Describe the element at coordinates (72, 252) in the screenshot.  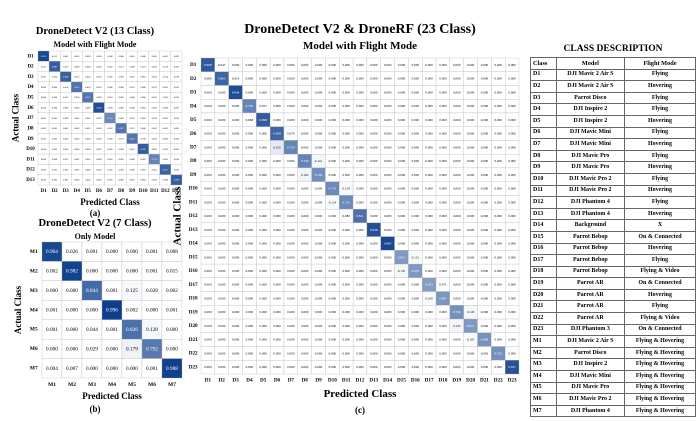
I see `cell-value-label: 0.026` at that location.